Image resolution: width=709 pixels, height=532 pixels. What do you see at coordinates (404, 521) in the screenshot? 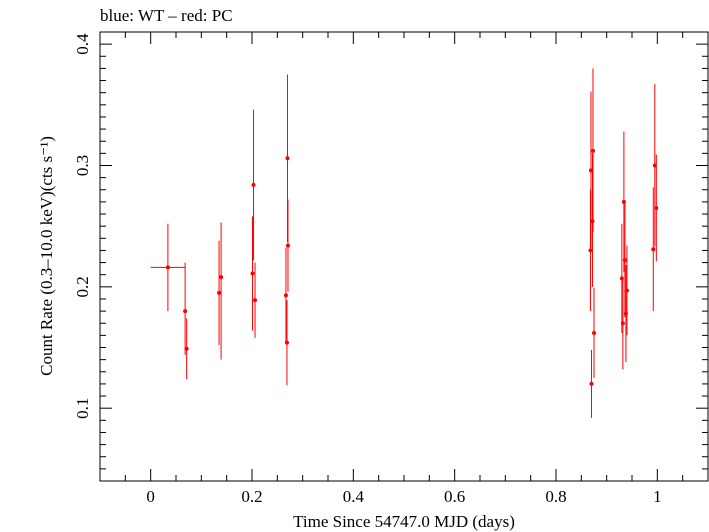
I see `x-axis-label: Time Since 54747.0 MJD (days)` at bounding box center [404, 521].